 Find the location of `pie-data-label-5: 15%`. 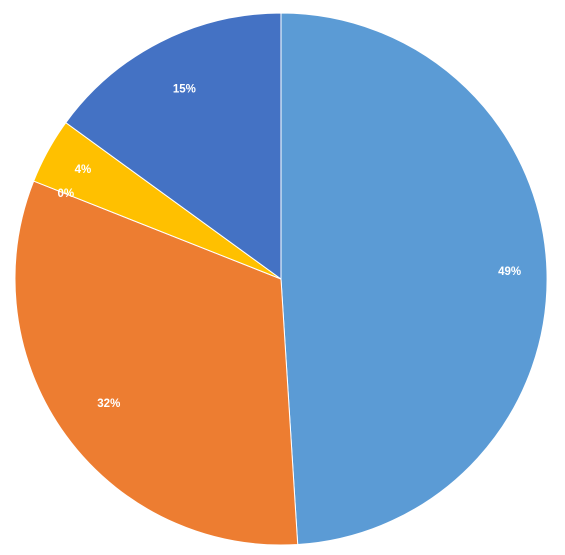

pie-data-label-5: 15% is located at coordinates (184, 89).